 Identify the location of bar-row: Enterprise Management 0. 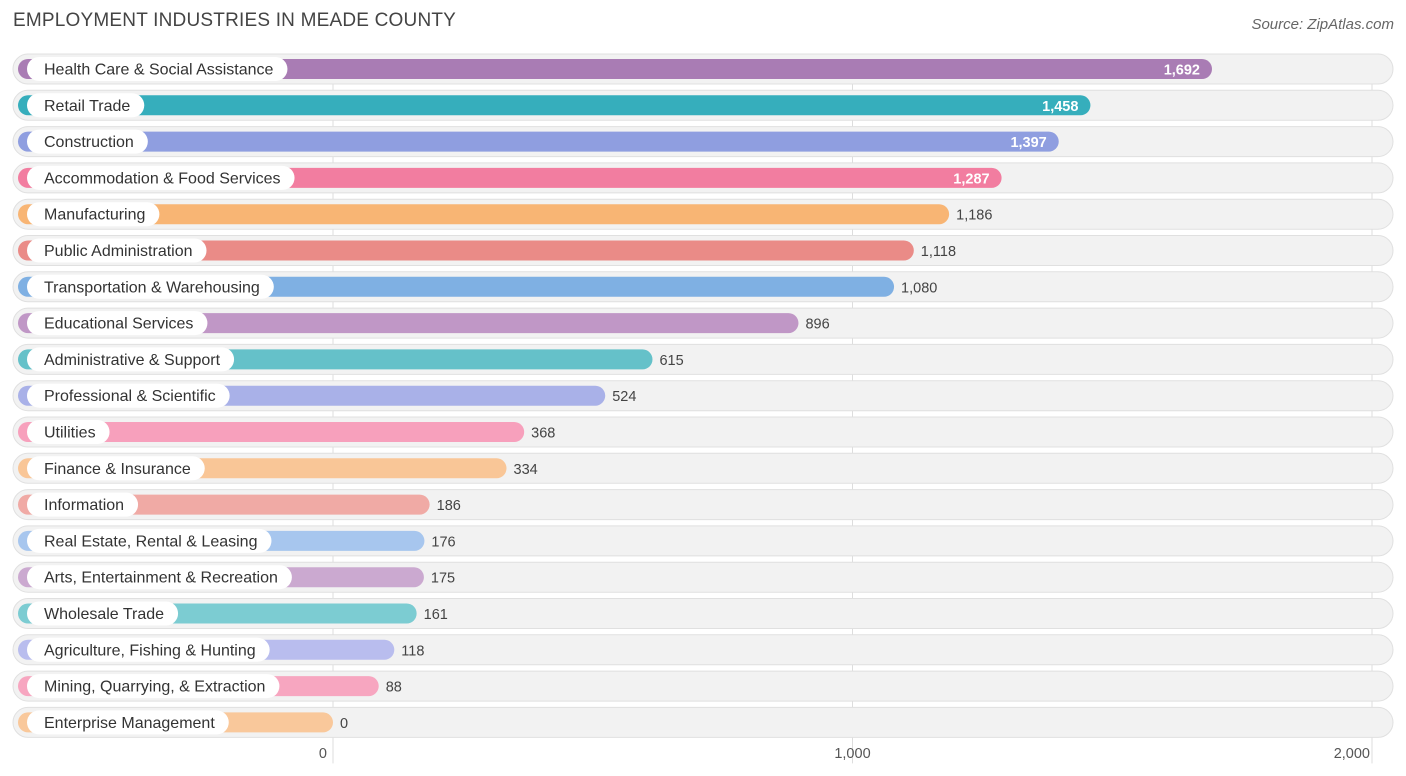
(703, 722).